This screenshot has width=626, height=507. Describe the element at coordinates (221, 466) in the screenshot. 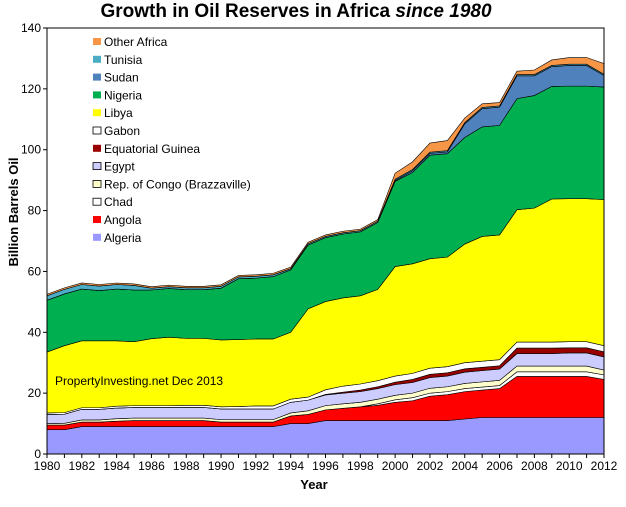

I see `x-tick-label: 1990` at that location.